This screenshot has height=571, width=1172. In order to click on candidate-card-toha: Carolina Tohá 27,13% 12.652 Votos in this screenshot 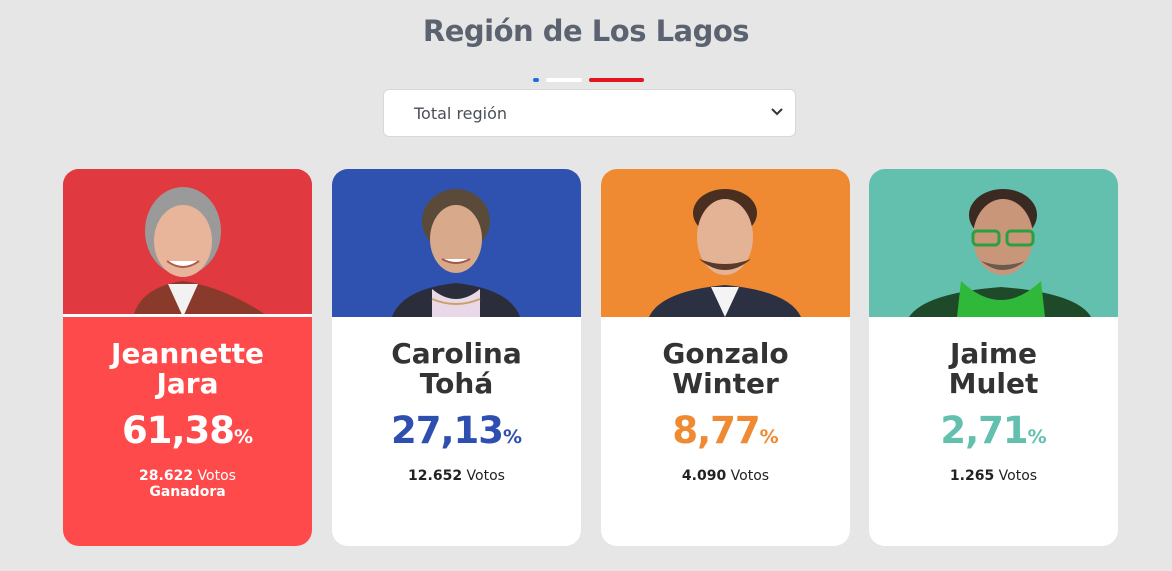, I will do `click(456, 357)`.